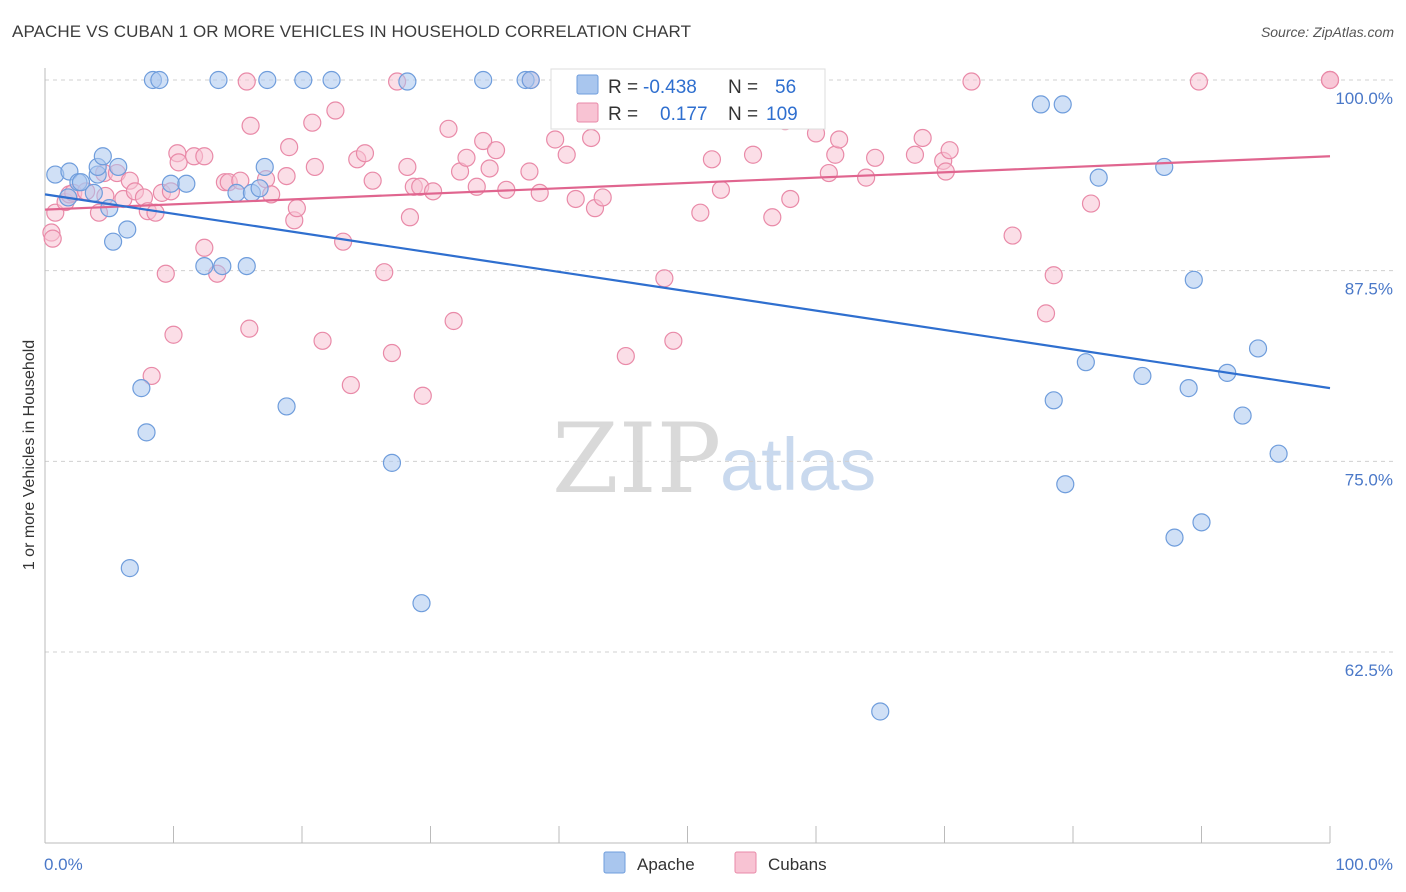  What do you see at coordinates (623, 87) in the screenshot?
I see `stats-apache-r-label: R =` at bounding box center [623, 87].